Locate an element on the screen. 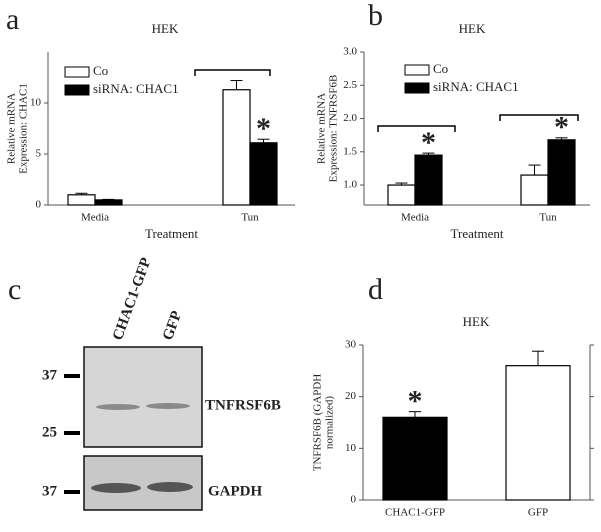  lane-label: GFP is located at coordinates (172, 326).